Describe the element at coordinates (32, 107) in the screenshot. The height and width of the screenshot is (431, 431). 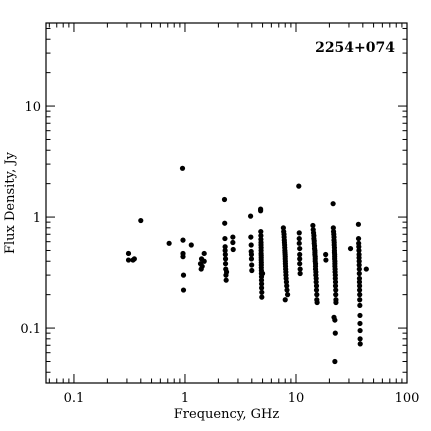
I see `y-tick-label: 10` at that location.